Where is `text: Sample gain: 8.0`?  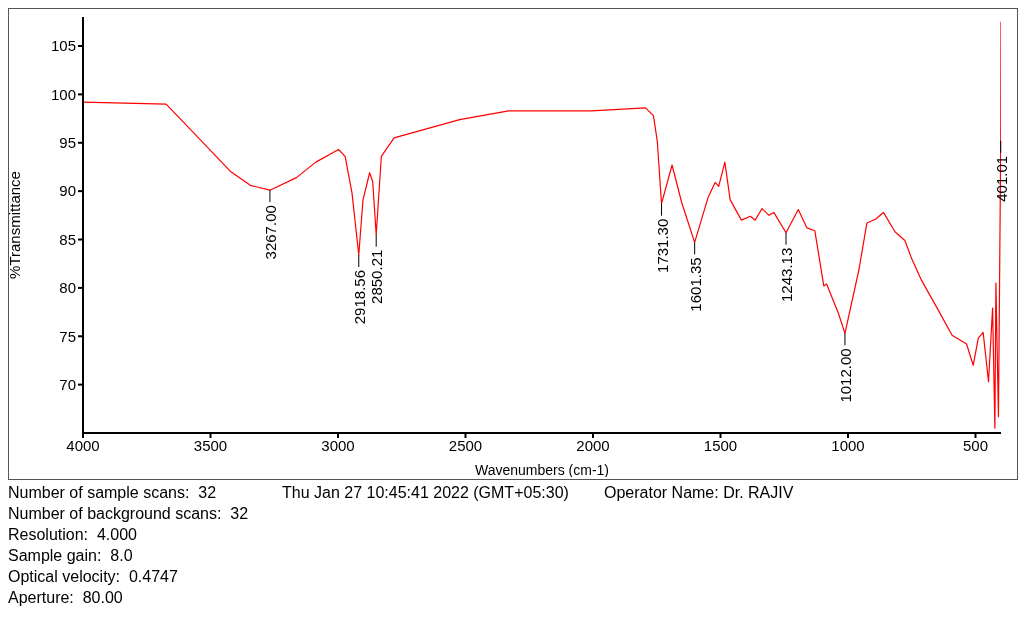 text: Sample gain: 8.0 is located at coordinates (71, 556).